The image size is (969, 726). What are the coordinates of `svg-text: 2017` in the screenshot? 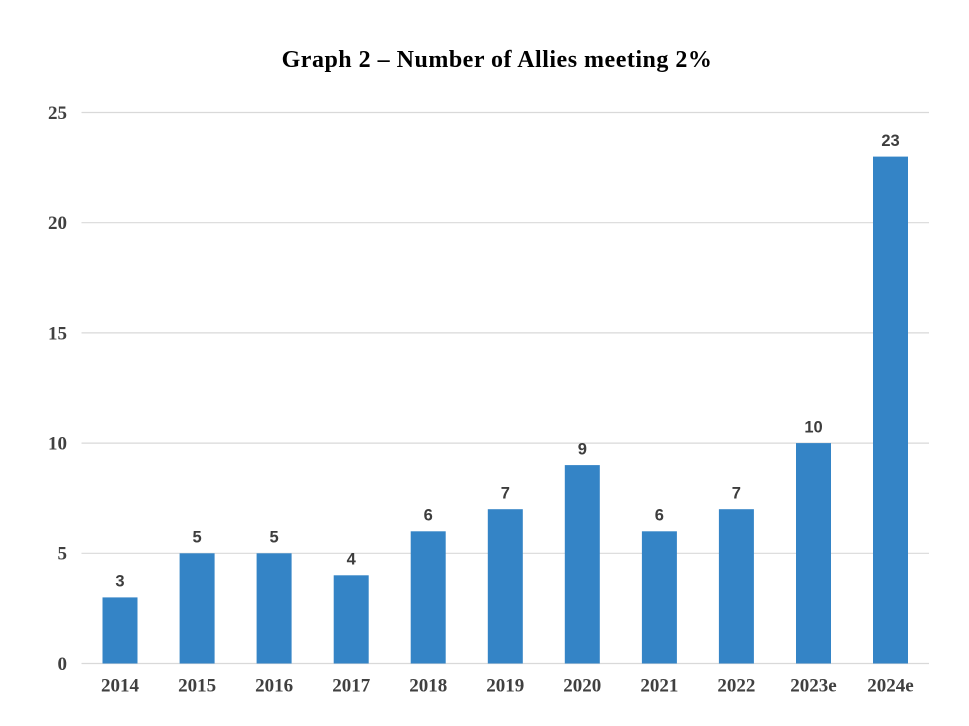 It's located at (351, 686).